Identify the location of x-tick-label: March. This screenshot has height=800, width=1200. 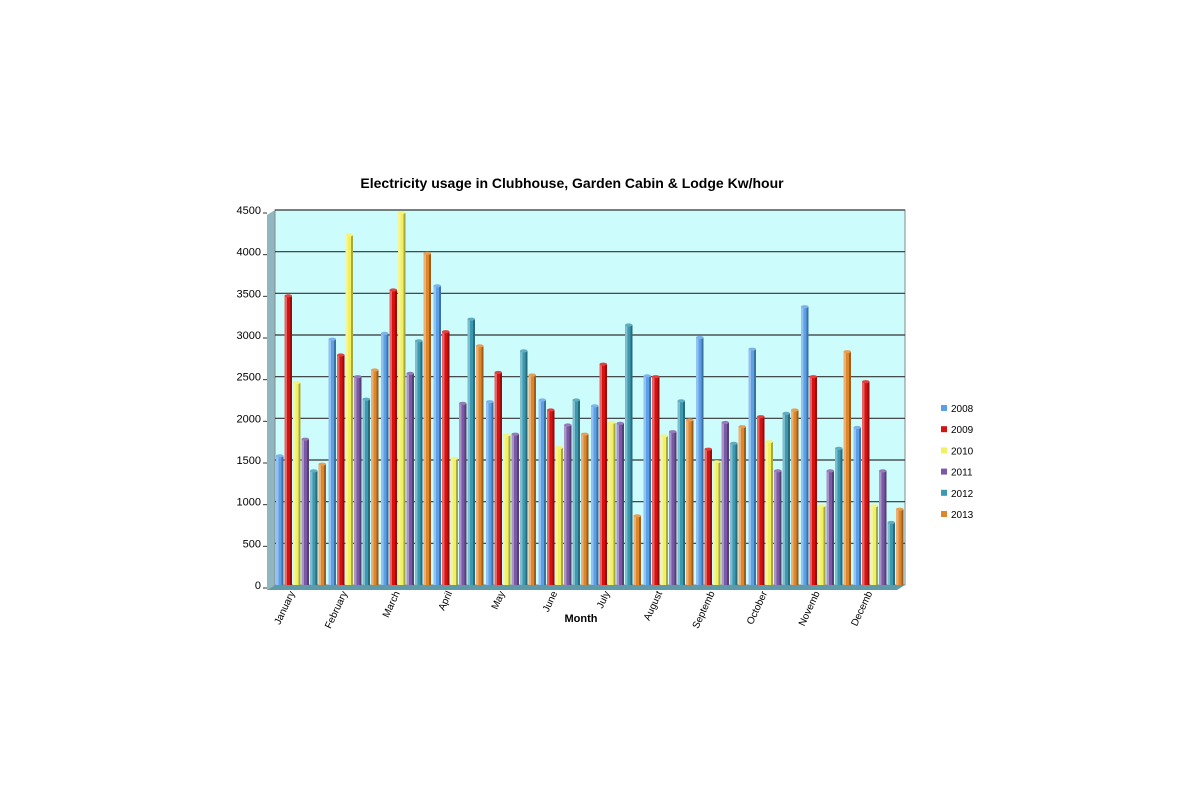
(392, 605).